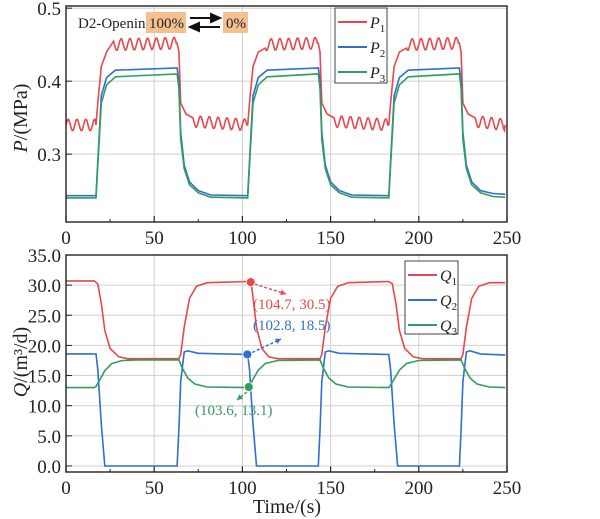 Image resolution: width=600 pixels, height=519 pixels. I want to click on annotation-to: 0%, so click(236, 24).